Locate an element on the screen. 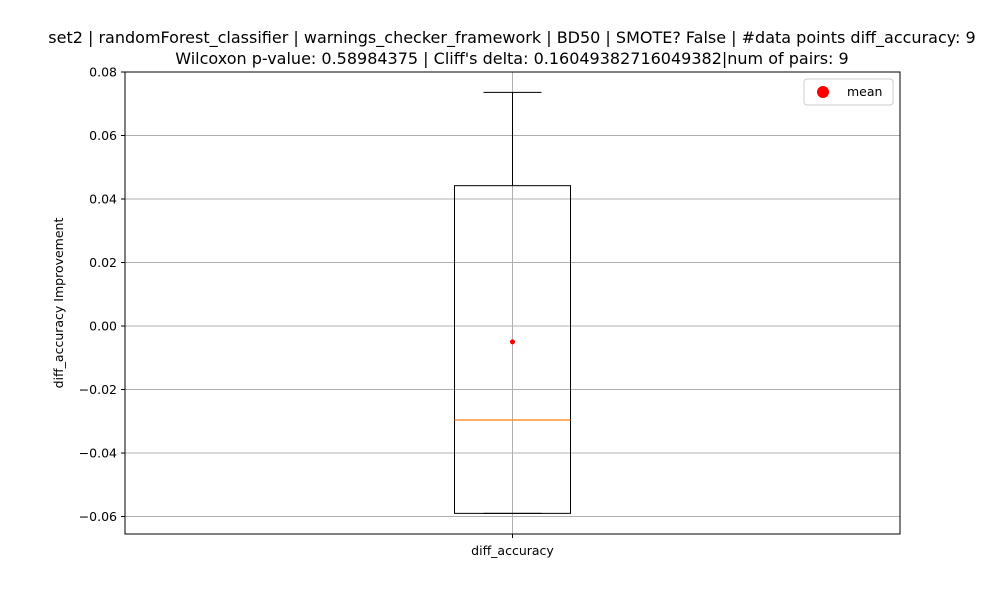  y-tick-label: −0.02 is located at coordinates (98, 389).